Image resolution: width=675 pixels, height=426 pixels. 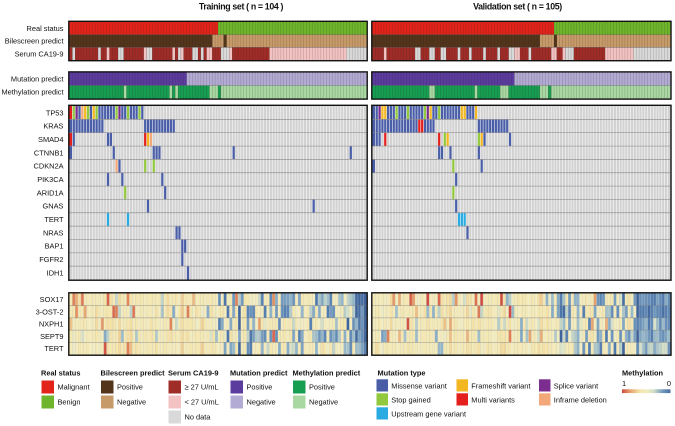 What do you see at coordinates (50, 311) in the screenshot?
I see `svg-text: 3-OST-2` at bounding box center [50, 311].